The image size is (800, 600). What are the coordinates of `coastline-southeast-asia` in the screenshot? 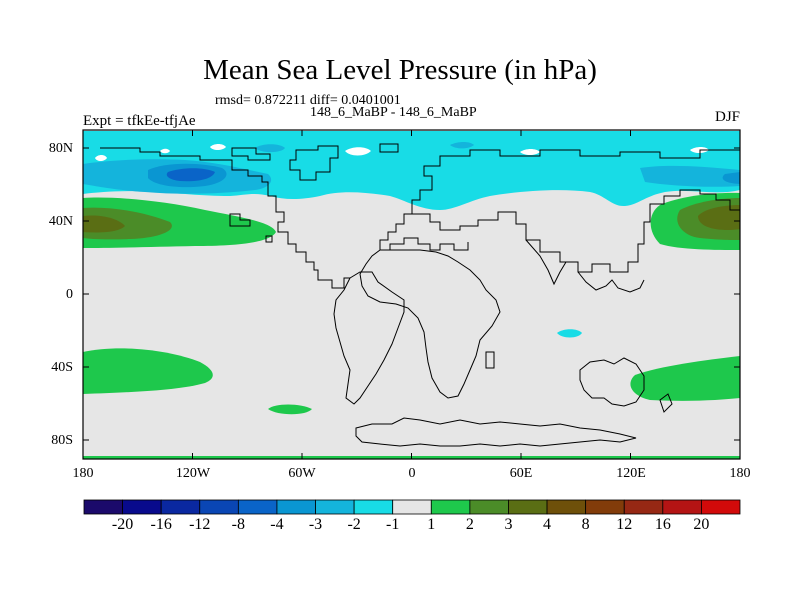 It's located at (611, 282).